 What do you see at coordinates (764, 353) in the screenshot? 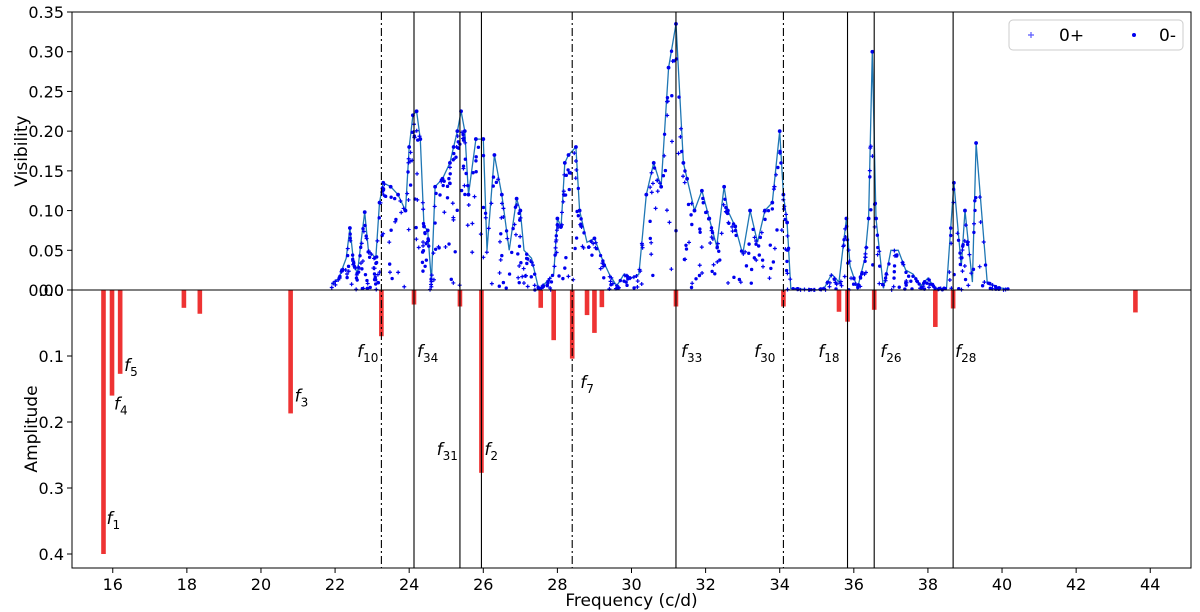
I see `frequency-label: f30` at bounding box center [764, 353].